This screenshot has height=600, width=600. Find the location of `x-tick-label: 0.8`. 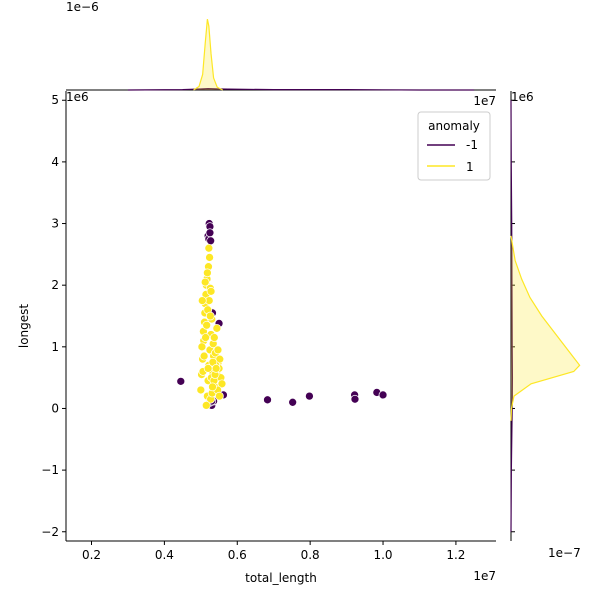

x-tick-label: 0.8 is located at coordinates (310, 555).